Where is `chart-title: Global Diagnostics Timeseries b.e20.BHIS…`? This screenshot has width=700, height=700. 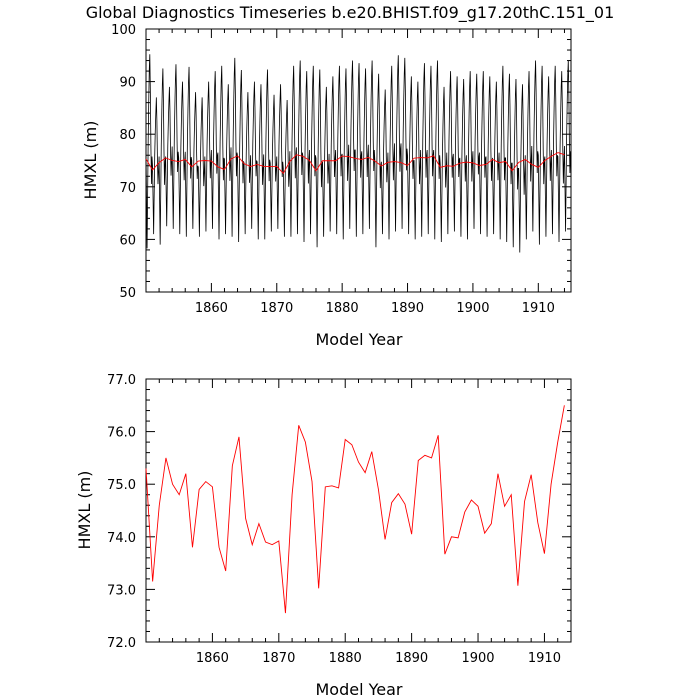
chart-title: Global Diagnostics Timeseries b.e20.BHIS… is located at coordinates (350, 13).